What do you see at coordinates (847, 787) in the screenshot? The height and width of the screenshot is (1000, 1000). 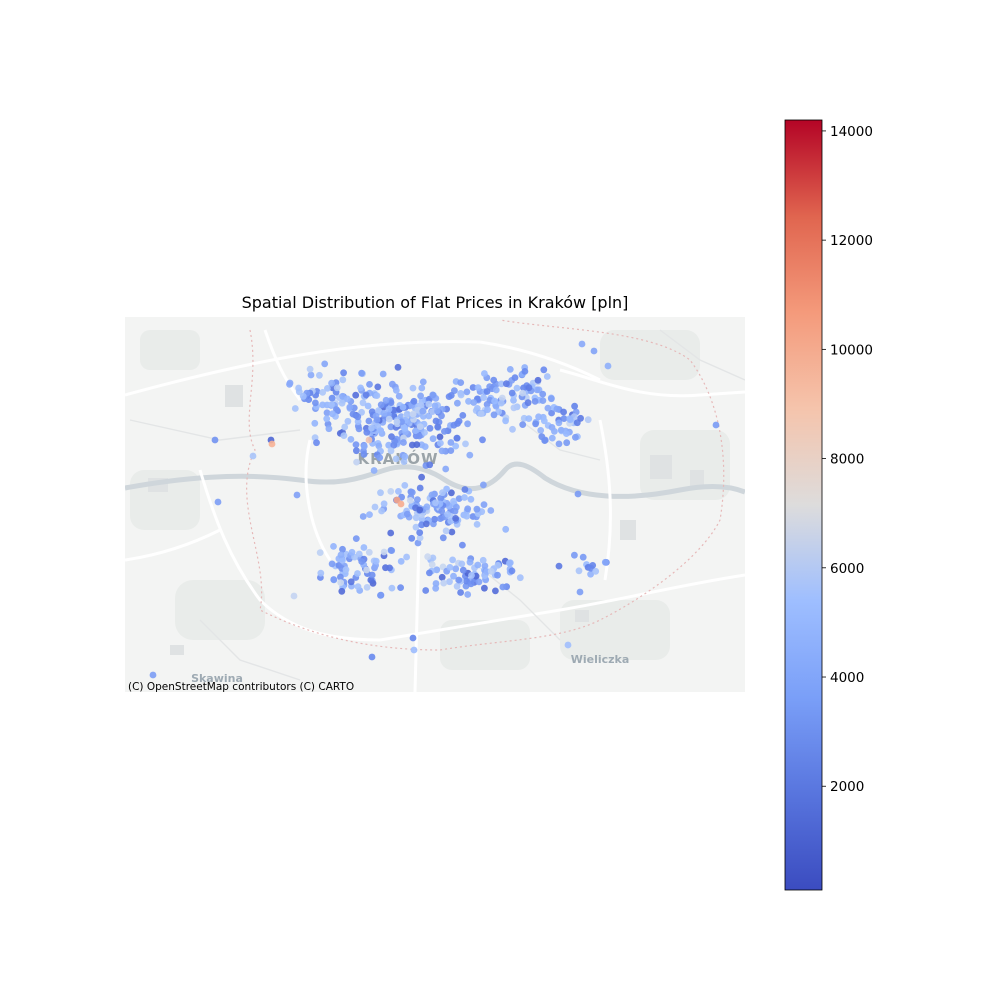 I see `colorbar-tick-label: 2000` at bounding box center [847, 787].